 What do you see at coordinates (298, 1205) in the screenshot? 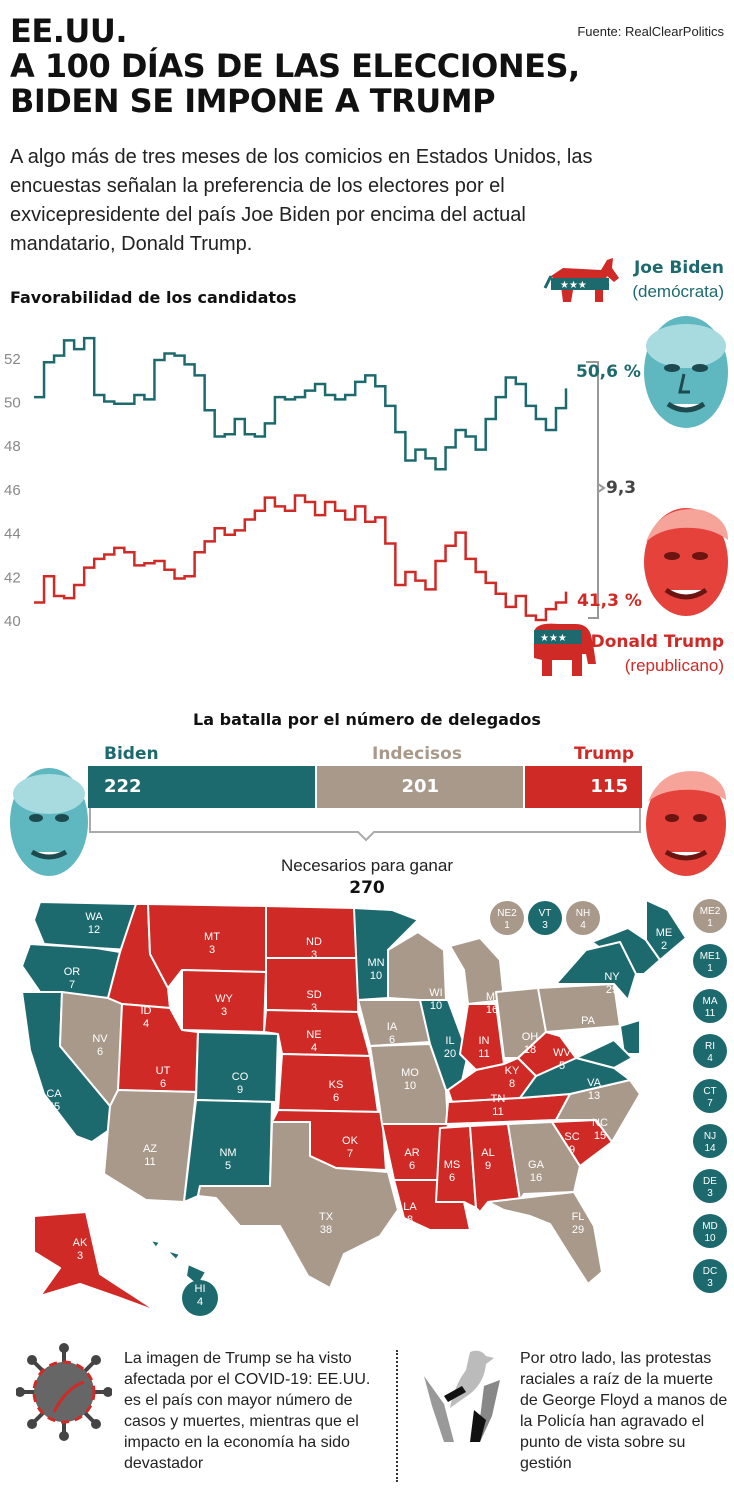
I see `state-tx` at bounding box center [298, 1205].